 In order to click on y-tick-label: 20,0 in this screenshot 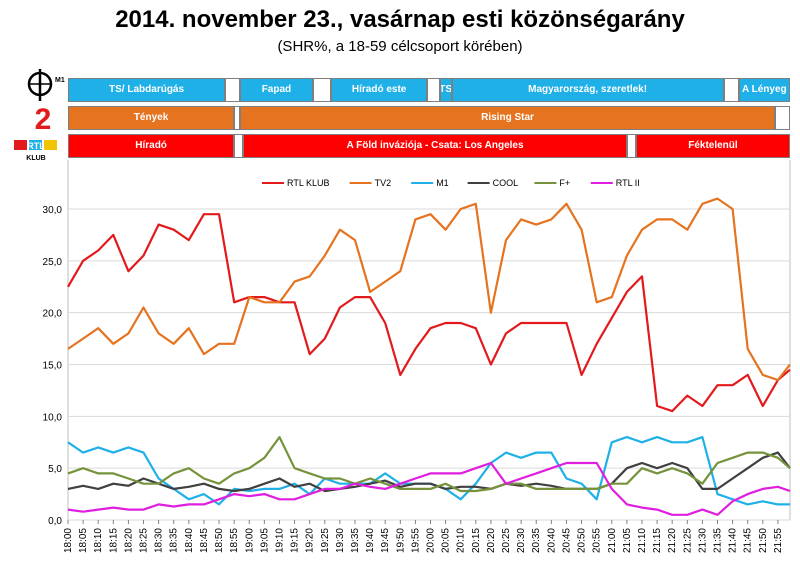, I will do `click(53, 314)`.